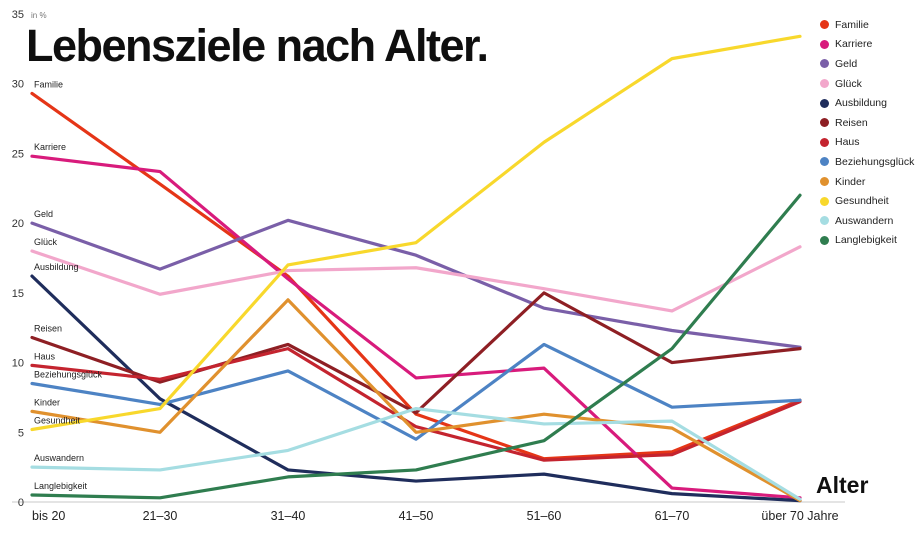 The height and width of the screenshot is (533, 915). I want to click on legend-item-glck: Glück, so click(867, 84).